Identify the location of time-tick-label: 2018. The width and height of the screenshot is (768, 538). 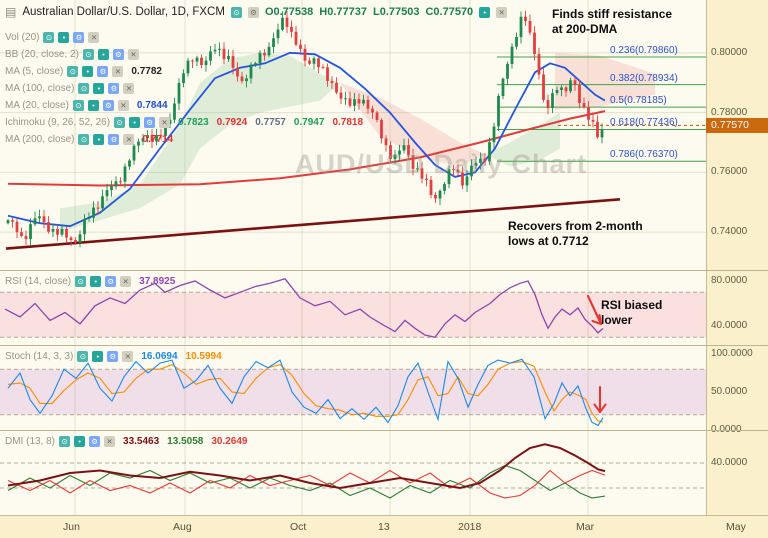
(470, 527).